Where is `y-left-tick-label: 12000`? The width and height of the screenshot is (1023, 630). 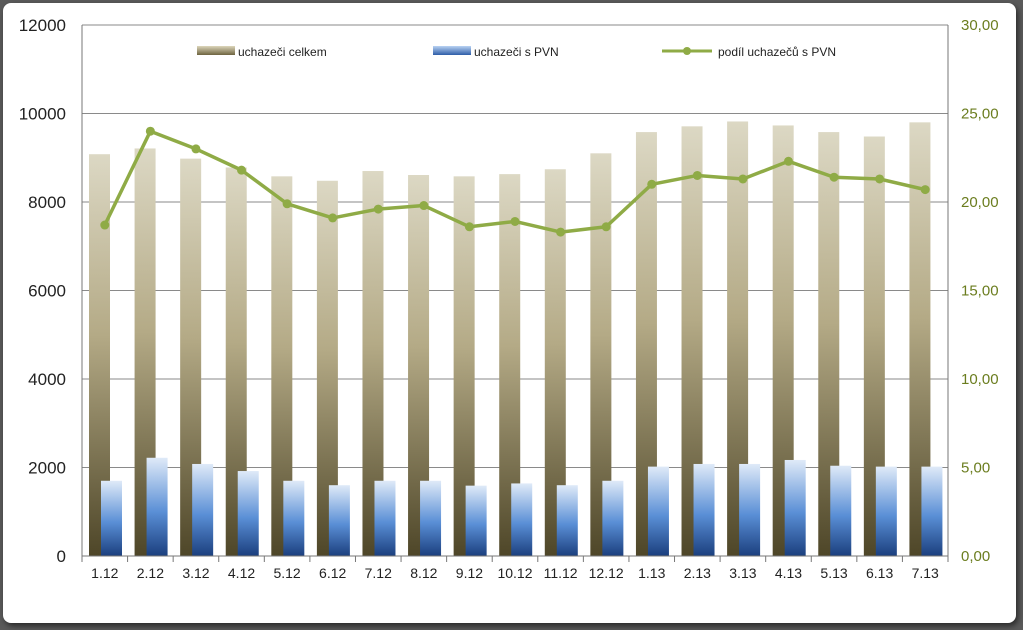
y-left-tick-label: 12000 is located at coordinates (42, 25).